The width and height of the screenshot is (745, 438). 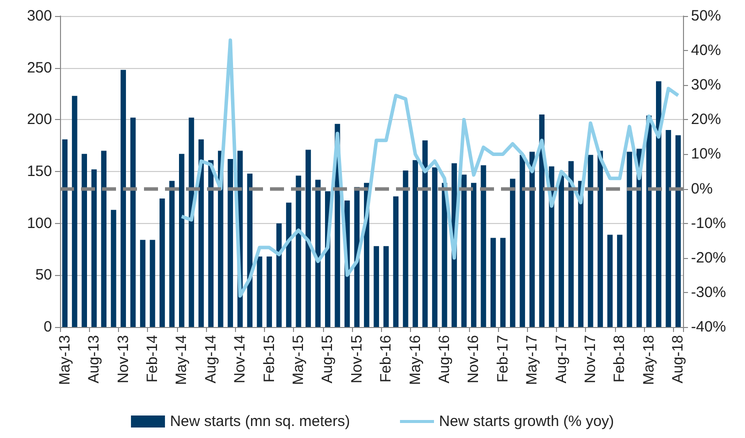 What do you see at coordinates (43, 275) in the screenshot?
I see `y-tick-label: 50` at bounding box center [43, 275].